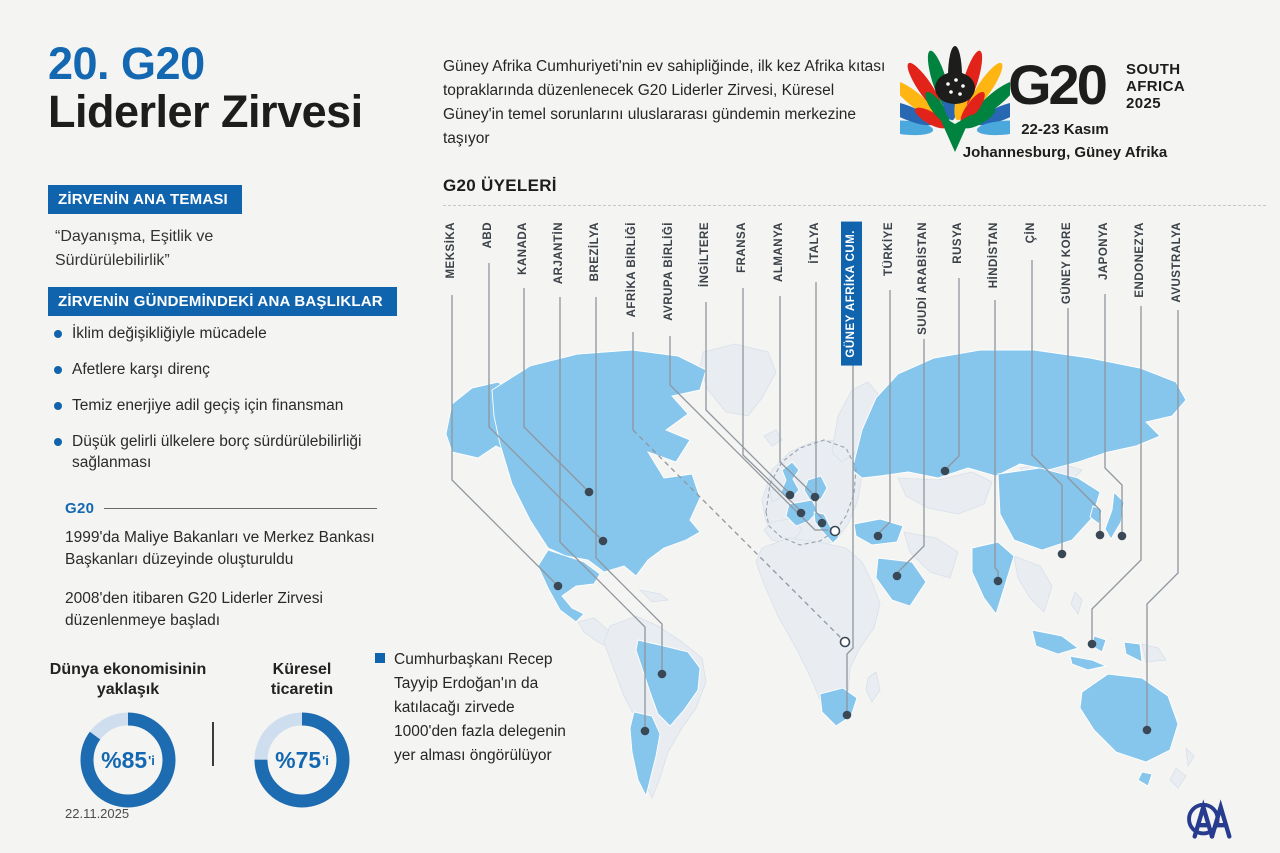 The width and height of the screenshot is (1280, 853). I want to click on donut-value-text: %85'i, so click(128, 759).